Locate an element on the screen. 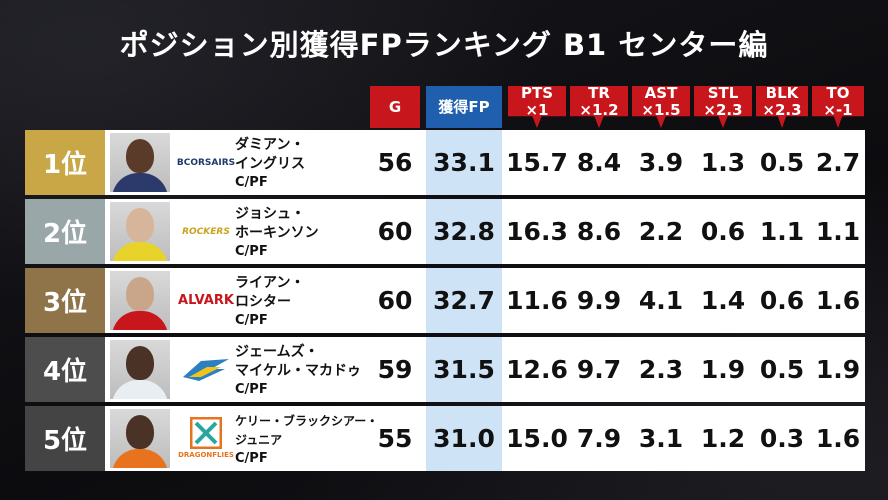 The height and width of the screenshot is (500, 888). stat-blk: 0.6 is located at coordinates (782, 300).